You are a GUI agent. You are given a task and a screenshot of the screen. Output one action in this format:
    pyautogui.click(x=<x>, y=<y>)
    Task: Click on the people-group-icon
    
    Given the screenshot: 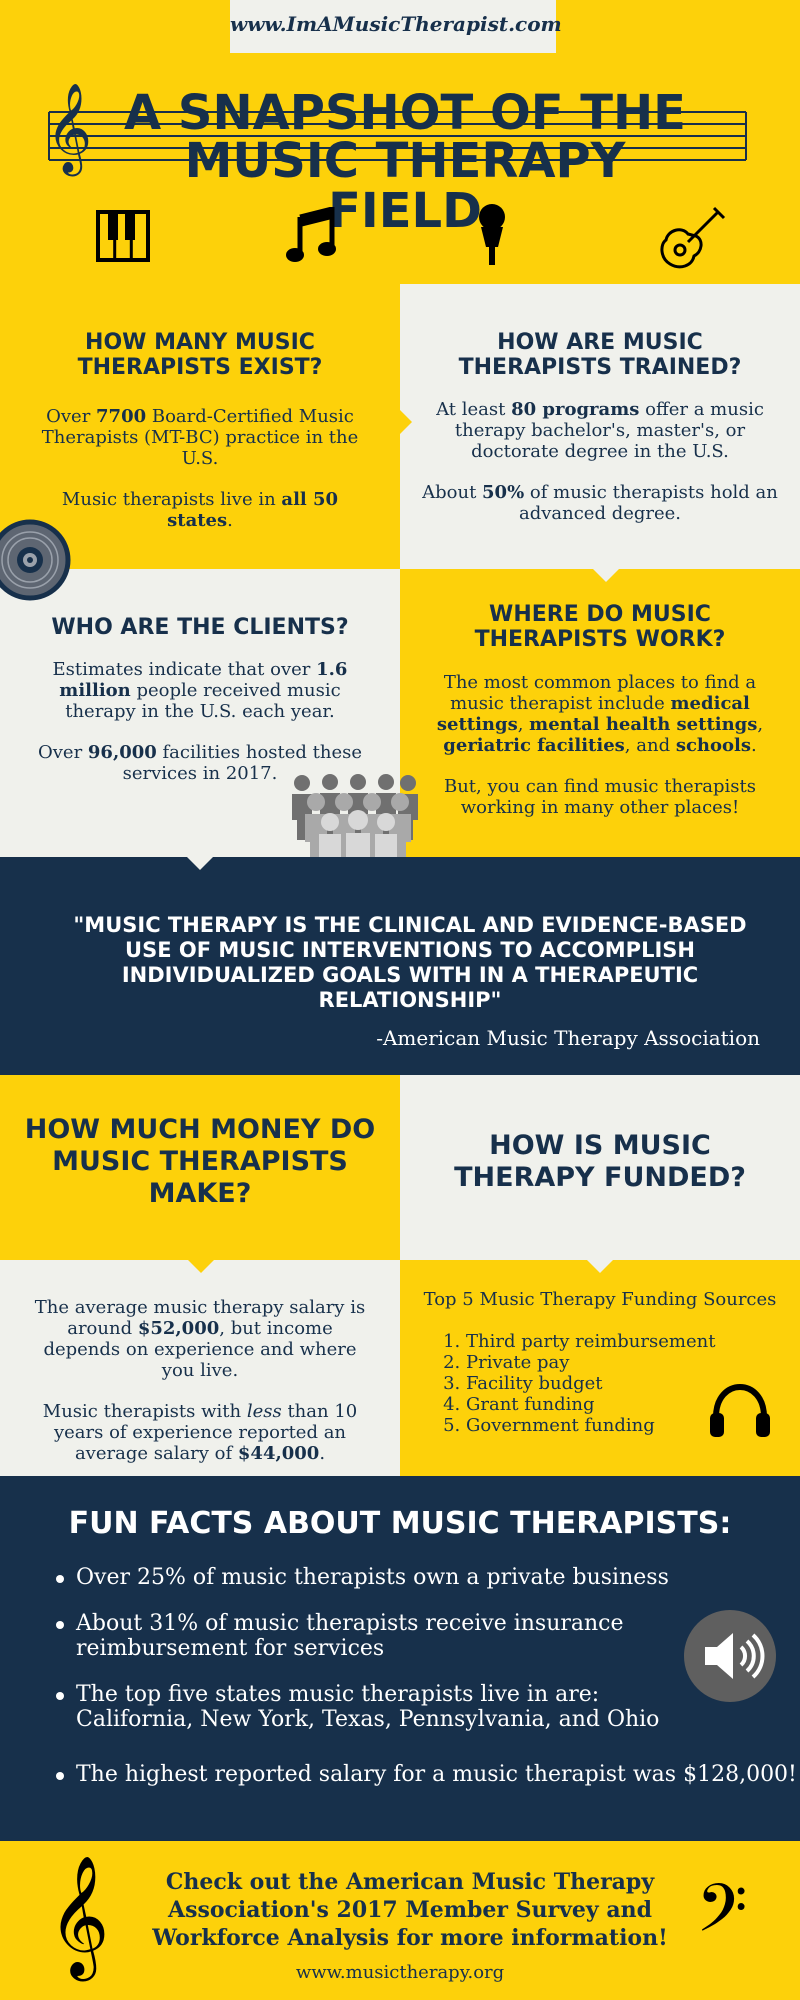 What is the action you would take?
    pyautogui.click(x=355, y=828)
    